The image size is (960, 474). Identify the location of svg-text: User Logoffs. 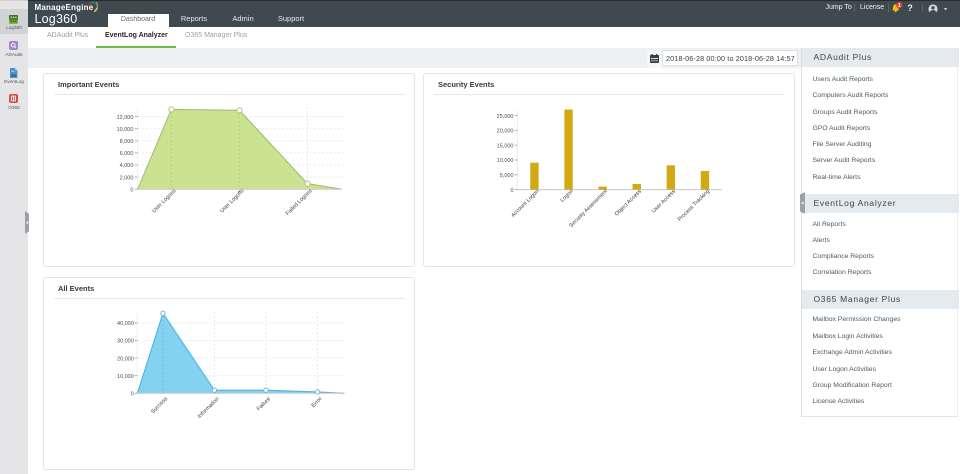
(232, 201).